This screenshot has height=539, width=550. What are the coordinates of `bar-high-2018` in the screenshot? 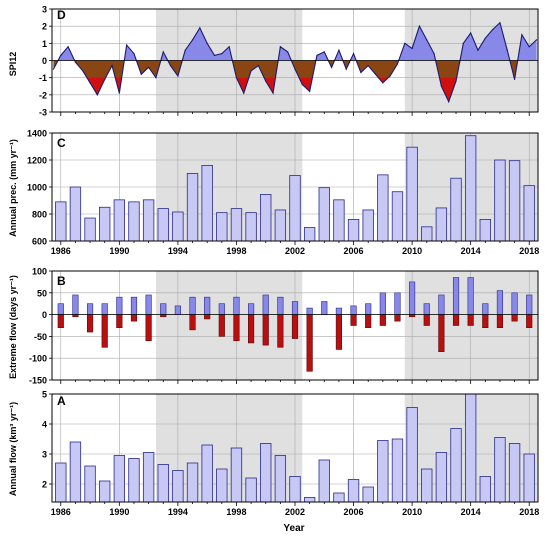 It's located at (529, 304).